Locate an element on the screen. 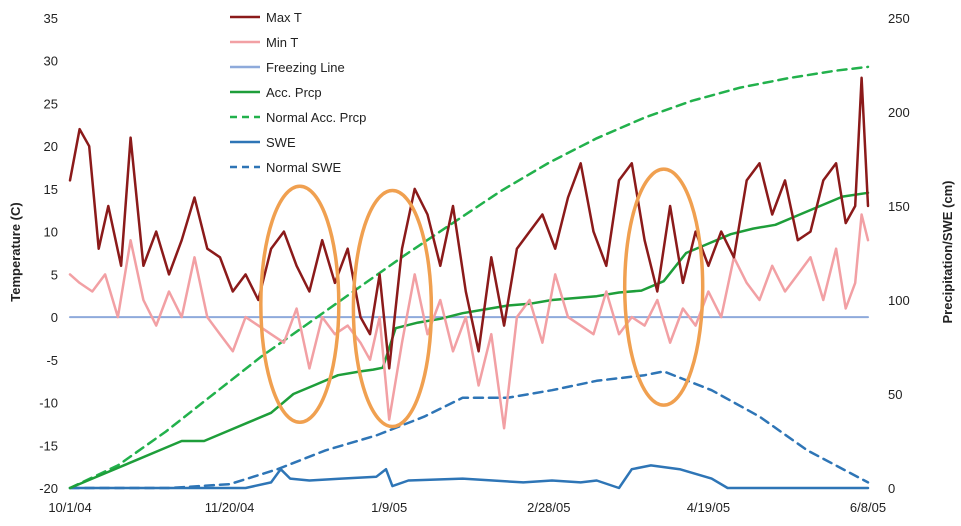  y-tick-label-left: 25 is located at coordinates (51, 103).